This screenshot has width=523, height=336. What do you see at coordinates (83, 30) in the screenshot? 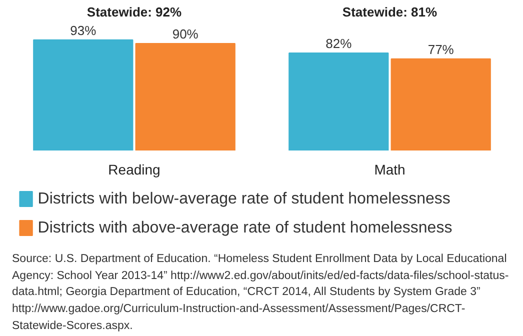
I see `data-label: 93%` at bounding box center [83, 30].